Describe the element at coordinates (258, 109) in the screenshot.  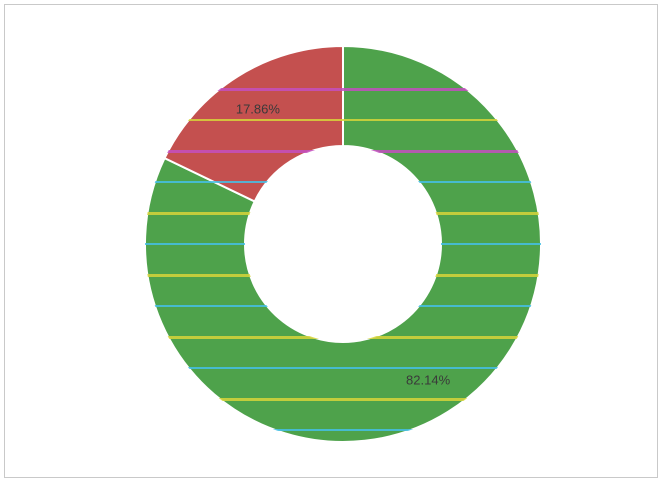
I see `slice-label-1: 17.86%` at that location.